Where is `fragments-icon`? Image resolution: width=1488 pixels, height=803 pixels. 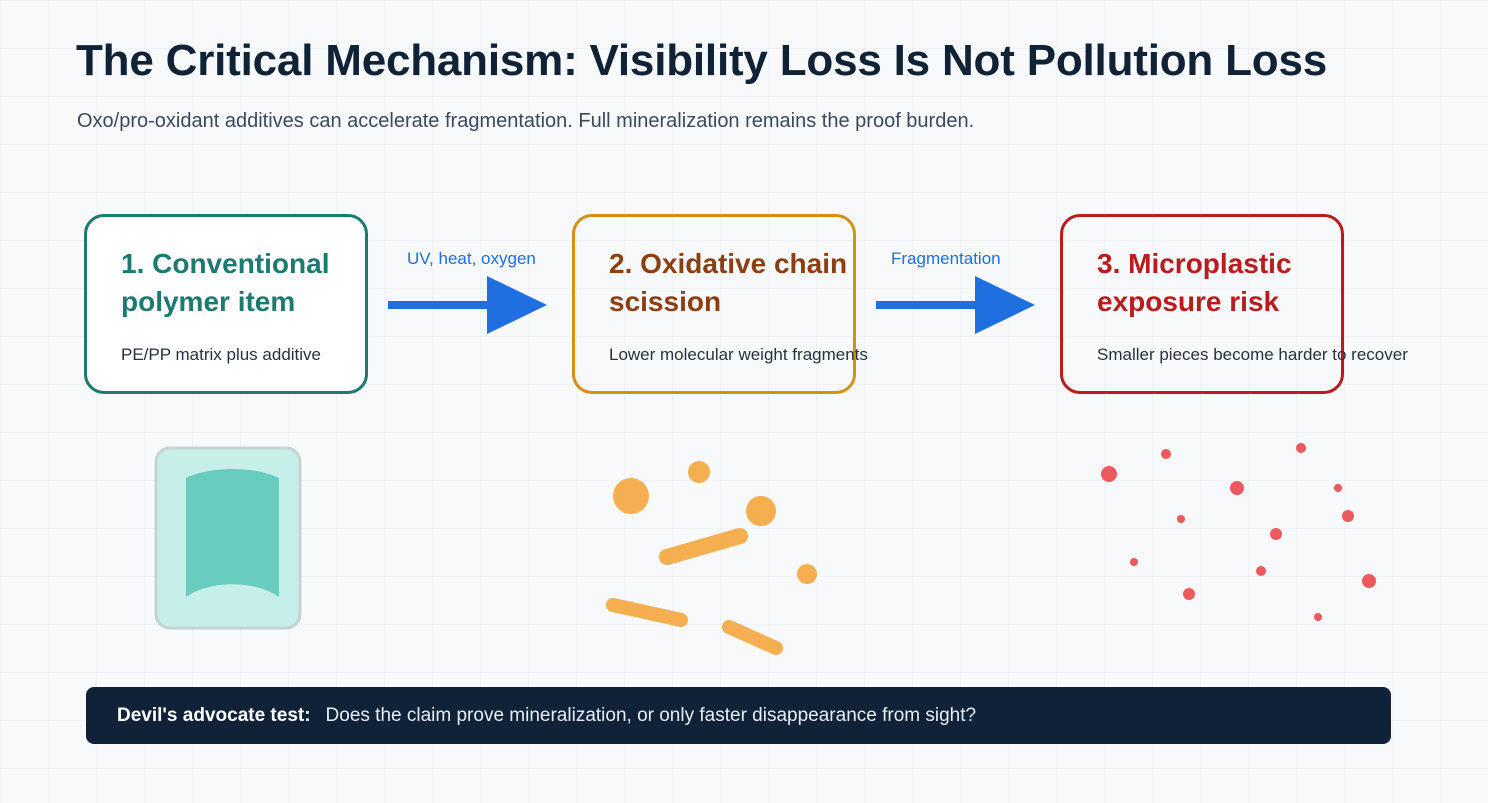
fragments-icon is located at coordinates (711, 558).